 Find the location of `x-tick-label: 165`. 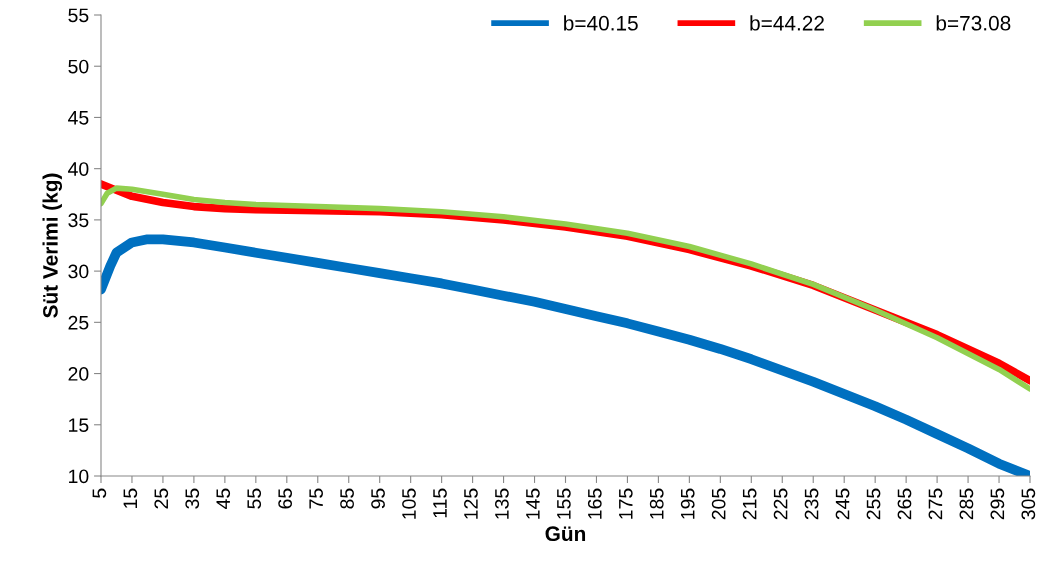

x-tick-label: 165 is located at coordinates (594, 503).